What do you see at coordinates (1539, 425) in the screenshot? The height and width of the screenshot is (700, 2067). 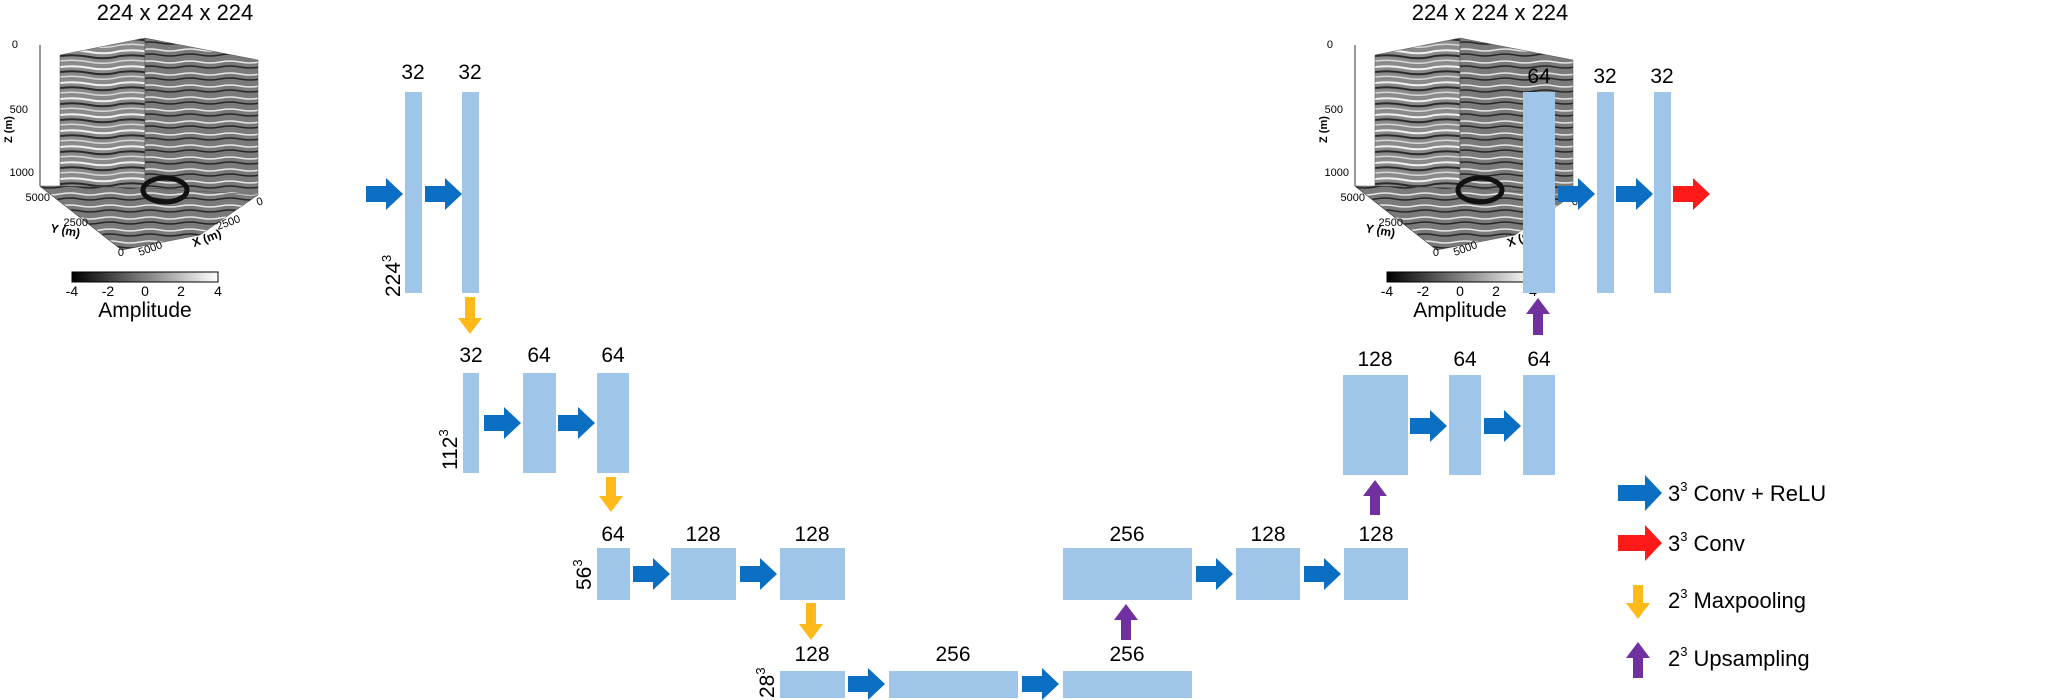 I see `block-dec2c` at bounding box center [1539, 425].